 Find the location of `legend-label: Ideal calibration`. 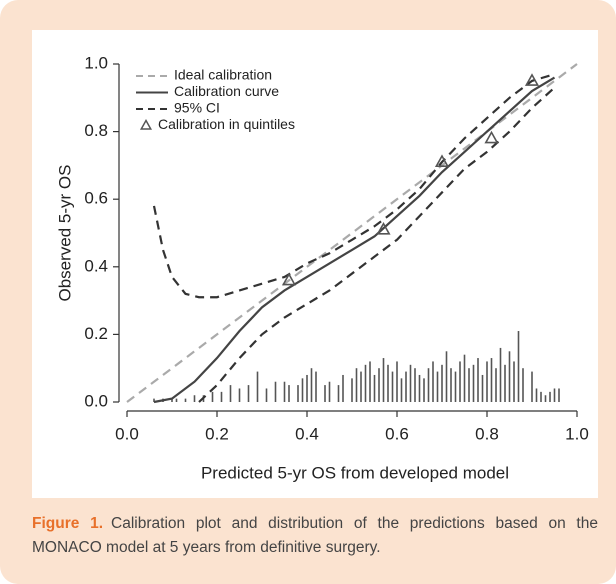

legend-label: Ideal calibration is located at coordinates (223, 75).